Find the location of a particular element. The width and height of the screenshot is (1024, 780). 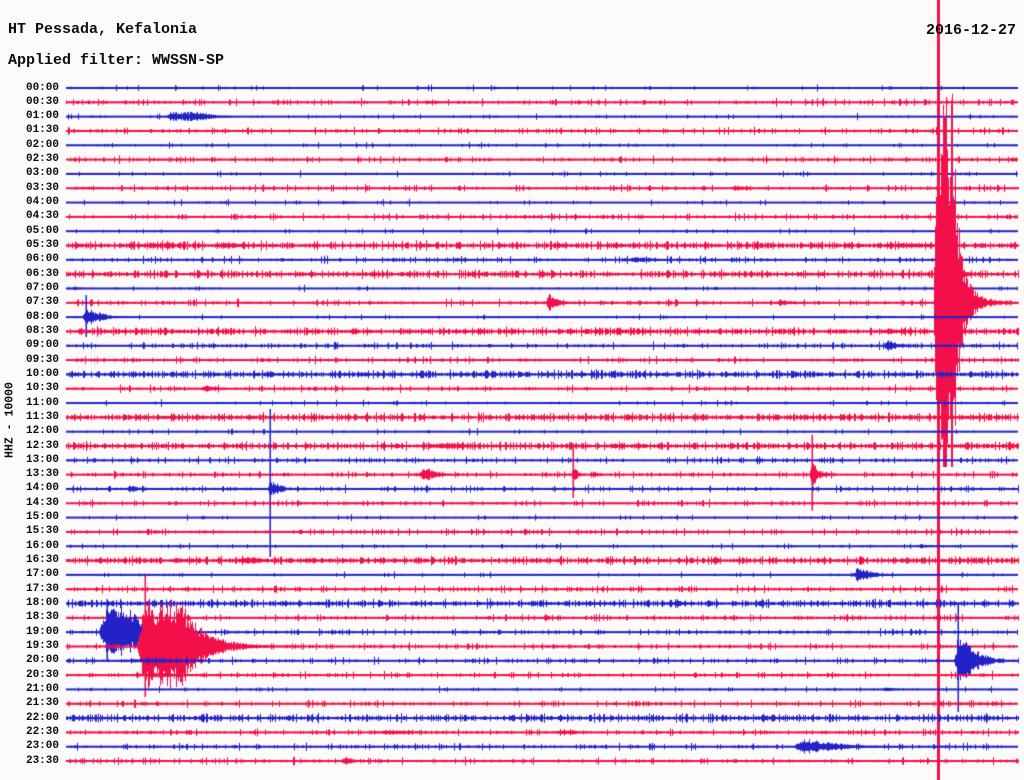

time-label: 16:30 is located at coordinates (42, 560).